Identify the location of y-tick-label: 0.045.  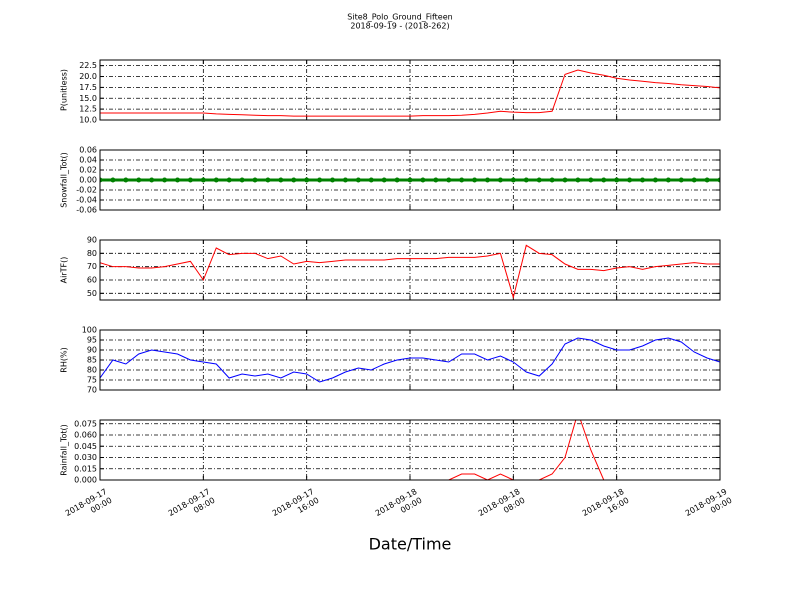
(85, 446).